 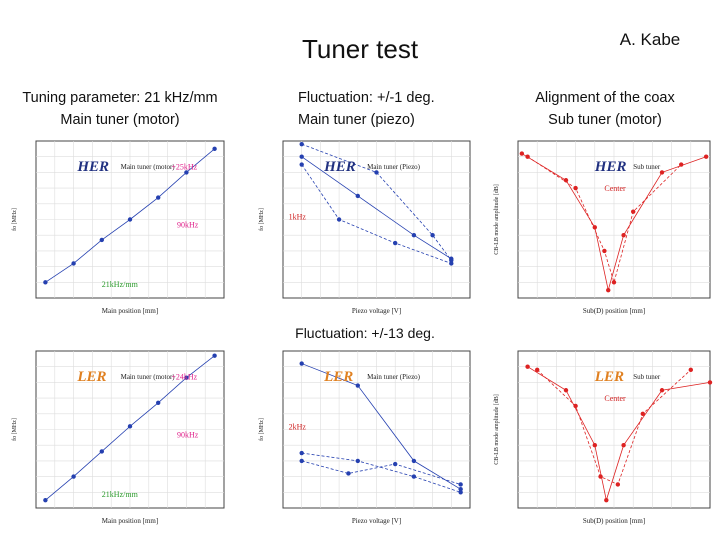 I want to click on y-axis-label: CB-LB mode amplitude [dB], so click(x=497, y=219).